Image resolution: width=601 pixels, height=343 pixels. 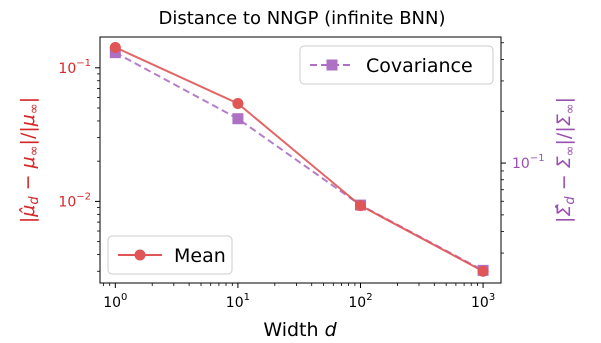 I want to click on x-tick-label-3: 10³, so click(x=483, y=301).